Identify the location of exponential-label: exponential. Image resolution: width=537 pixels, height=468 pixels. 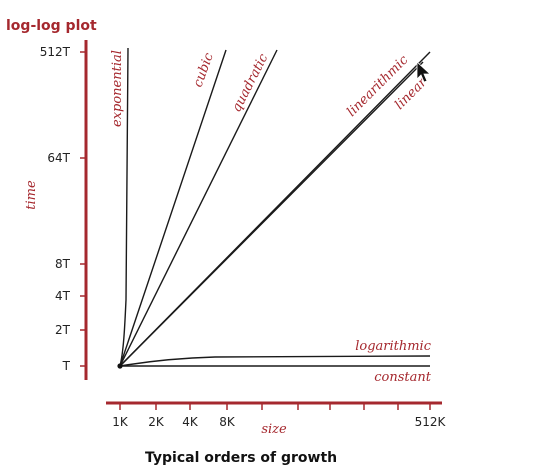
(117, 88).